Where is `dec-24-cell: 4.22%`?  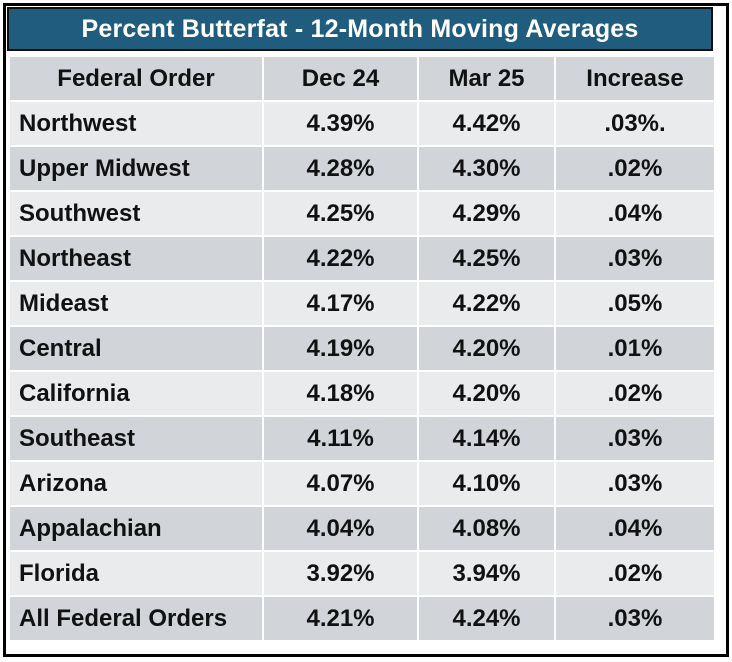
dec-24-cell: 4.22% is located at coordinates (341, 259).